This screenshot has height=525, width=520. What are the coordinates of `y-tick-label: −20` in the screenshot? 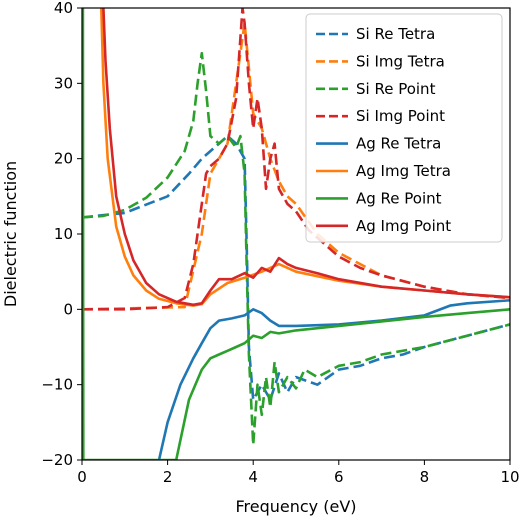 It's located at (57, 460).